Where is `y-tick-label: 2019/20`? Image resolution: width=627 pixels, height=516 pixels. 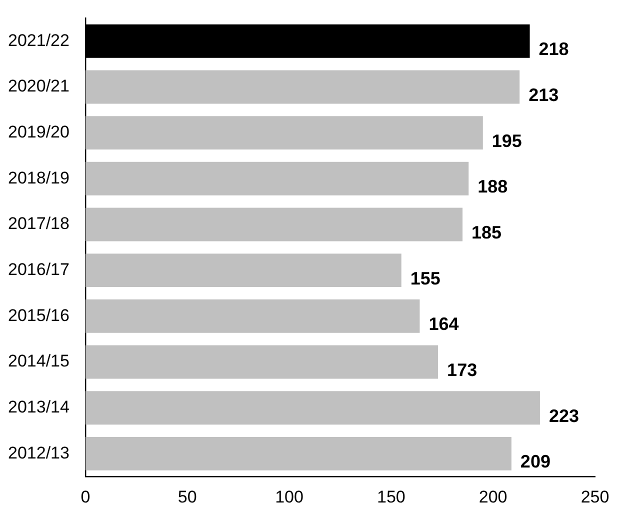
y-tick-label: 2019/20 is located at coordinates (39, 132).